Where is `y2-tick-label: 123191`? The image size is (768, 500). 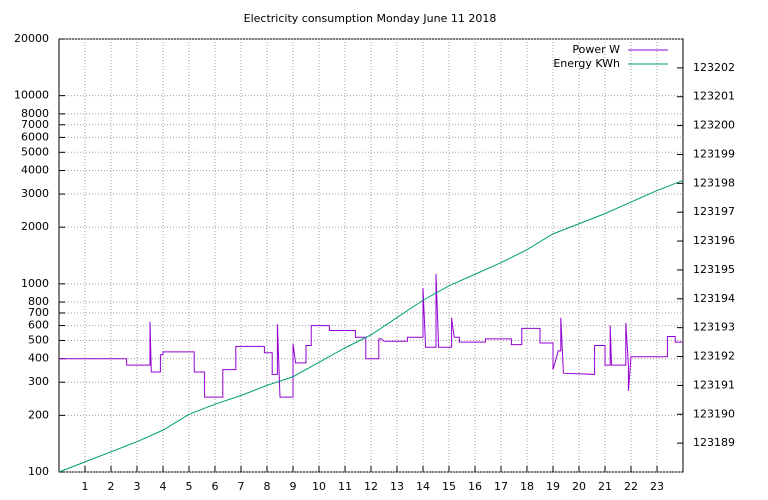 y2-tick-label: 123191 is located at coordinates (714, 384).